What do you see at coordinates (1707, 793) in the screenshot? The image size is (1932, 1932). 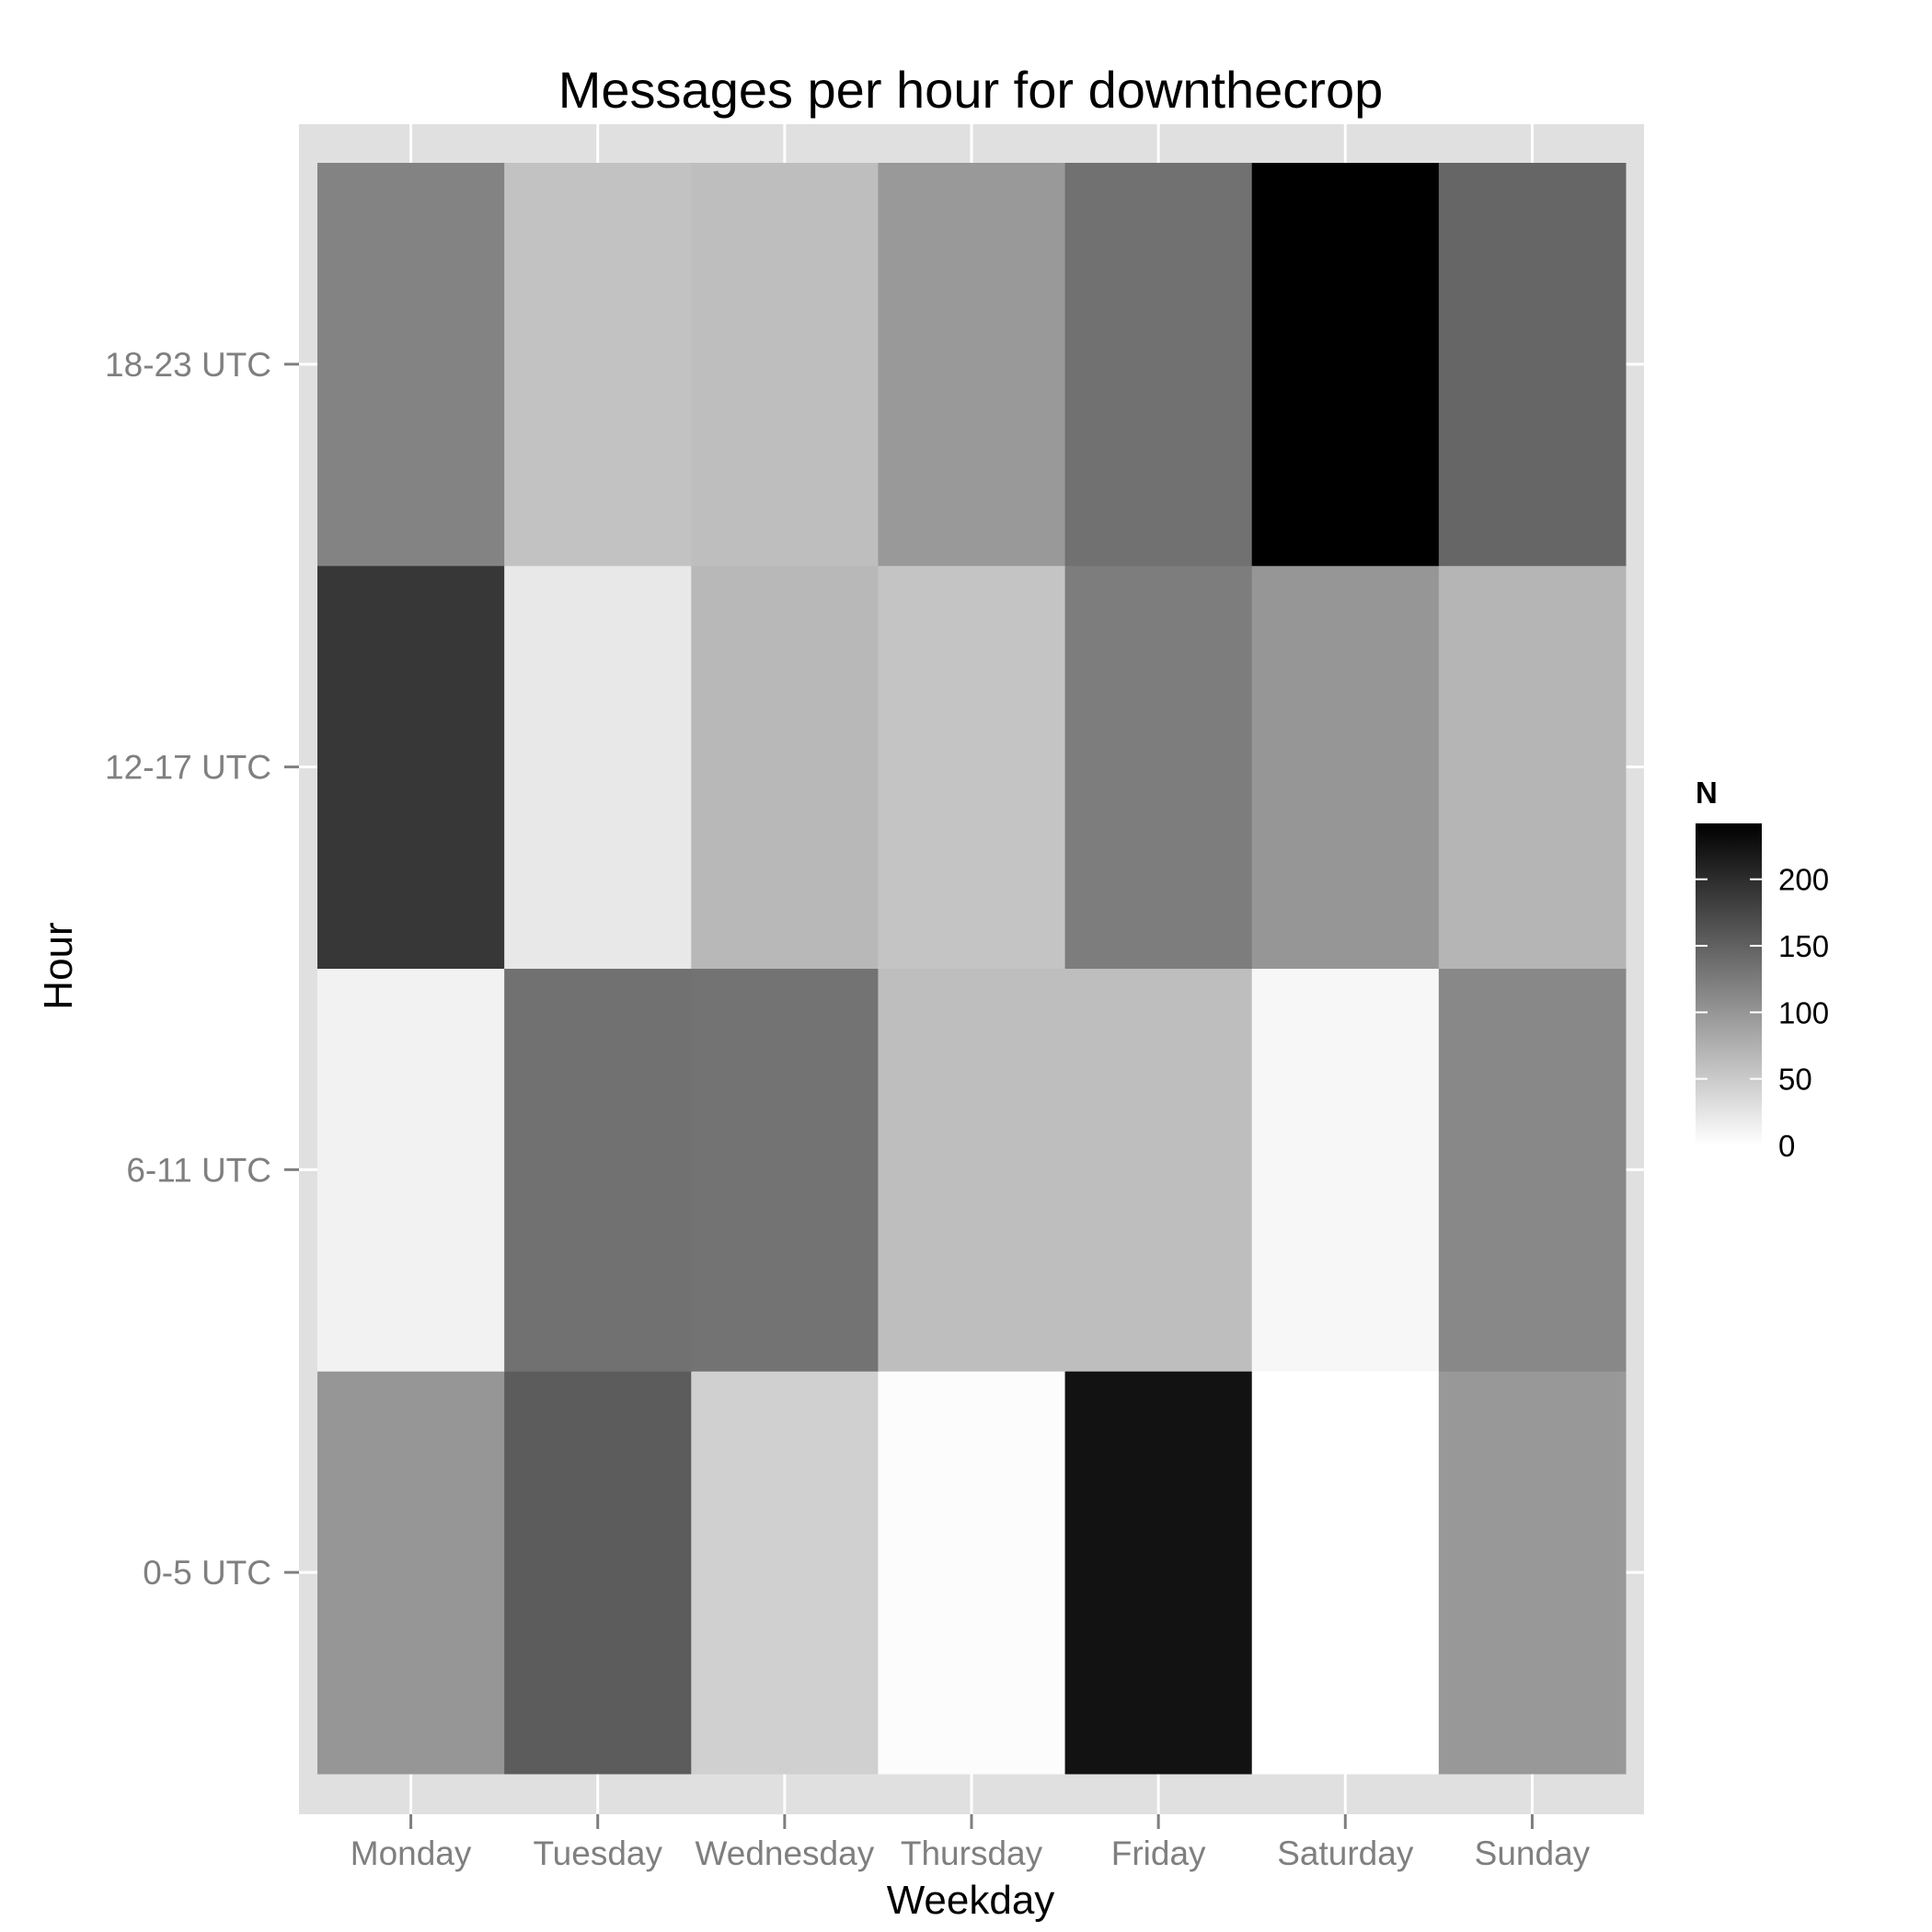 I see `legend-title: N` at bounding box center [1707, 793].